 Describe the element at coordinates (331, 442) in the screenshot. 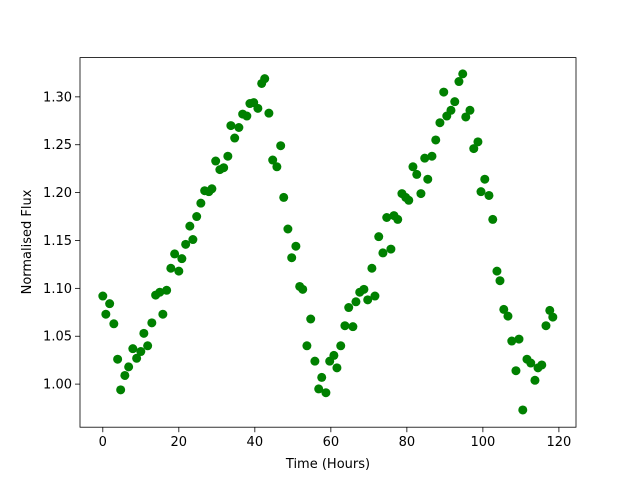

I see `x-tick-label: 60` at that location.